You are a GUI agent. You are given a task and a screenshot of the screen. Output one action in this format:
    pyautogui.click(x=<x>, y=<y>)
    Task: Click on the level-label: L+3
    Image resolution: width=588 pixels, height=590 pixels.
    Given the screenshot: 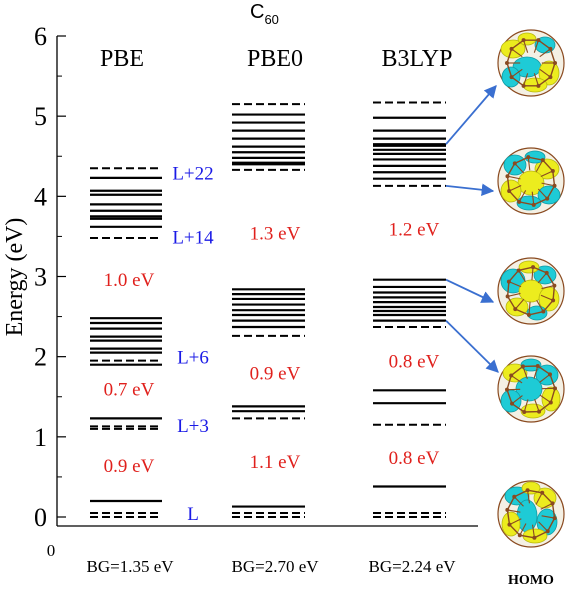 What is the action you would take?
    pyautogui.click(x=193, y=426)
    